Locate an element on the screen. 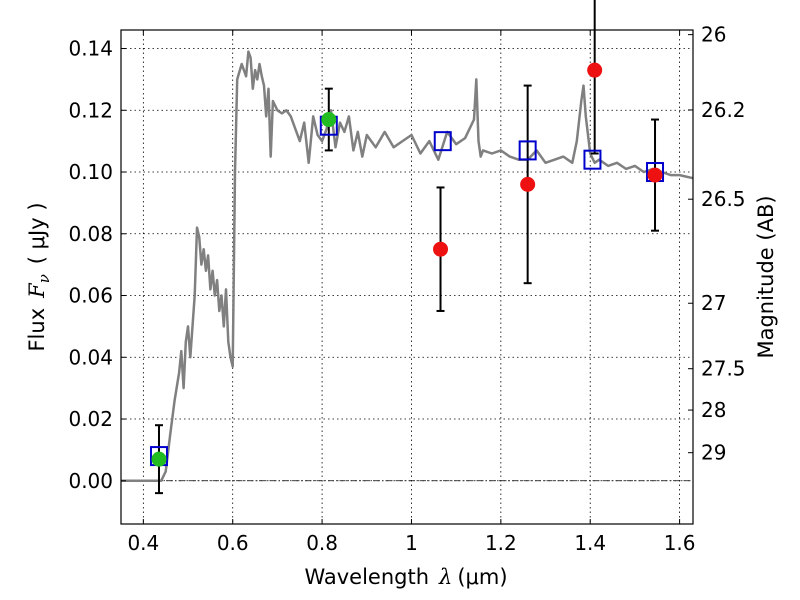 This screenshot has height=600, width=800. x-tick-label: 1.4 is located at coordinates (590, 543).